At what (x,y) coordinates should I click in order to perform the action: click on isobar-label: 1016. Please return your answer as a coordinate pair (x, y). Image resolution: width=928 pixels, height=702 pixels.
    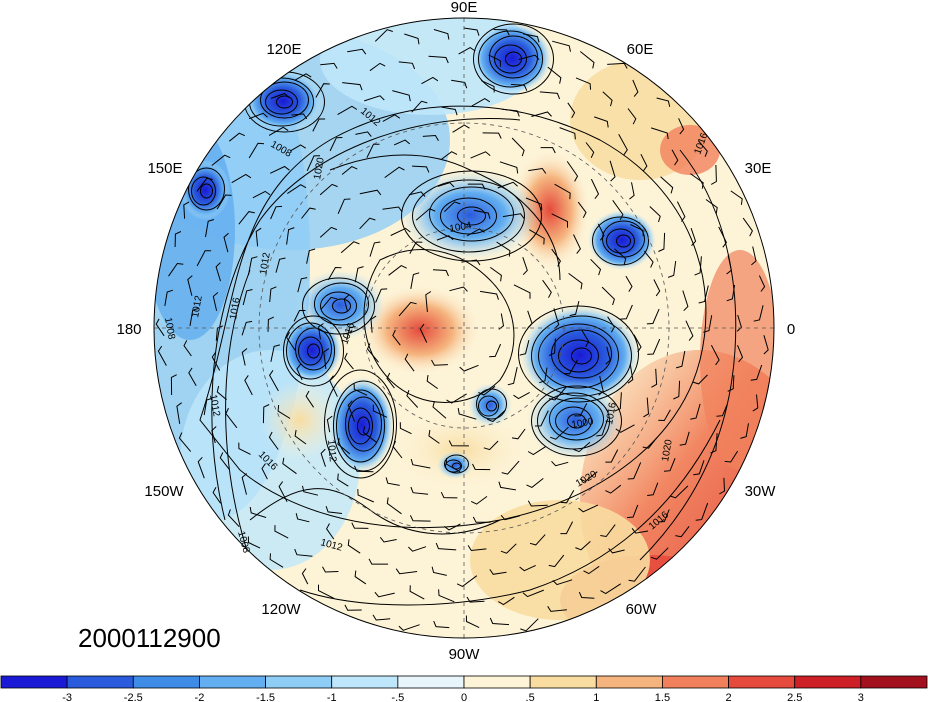
    Looking at the image, I should click on (235, 308).